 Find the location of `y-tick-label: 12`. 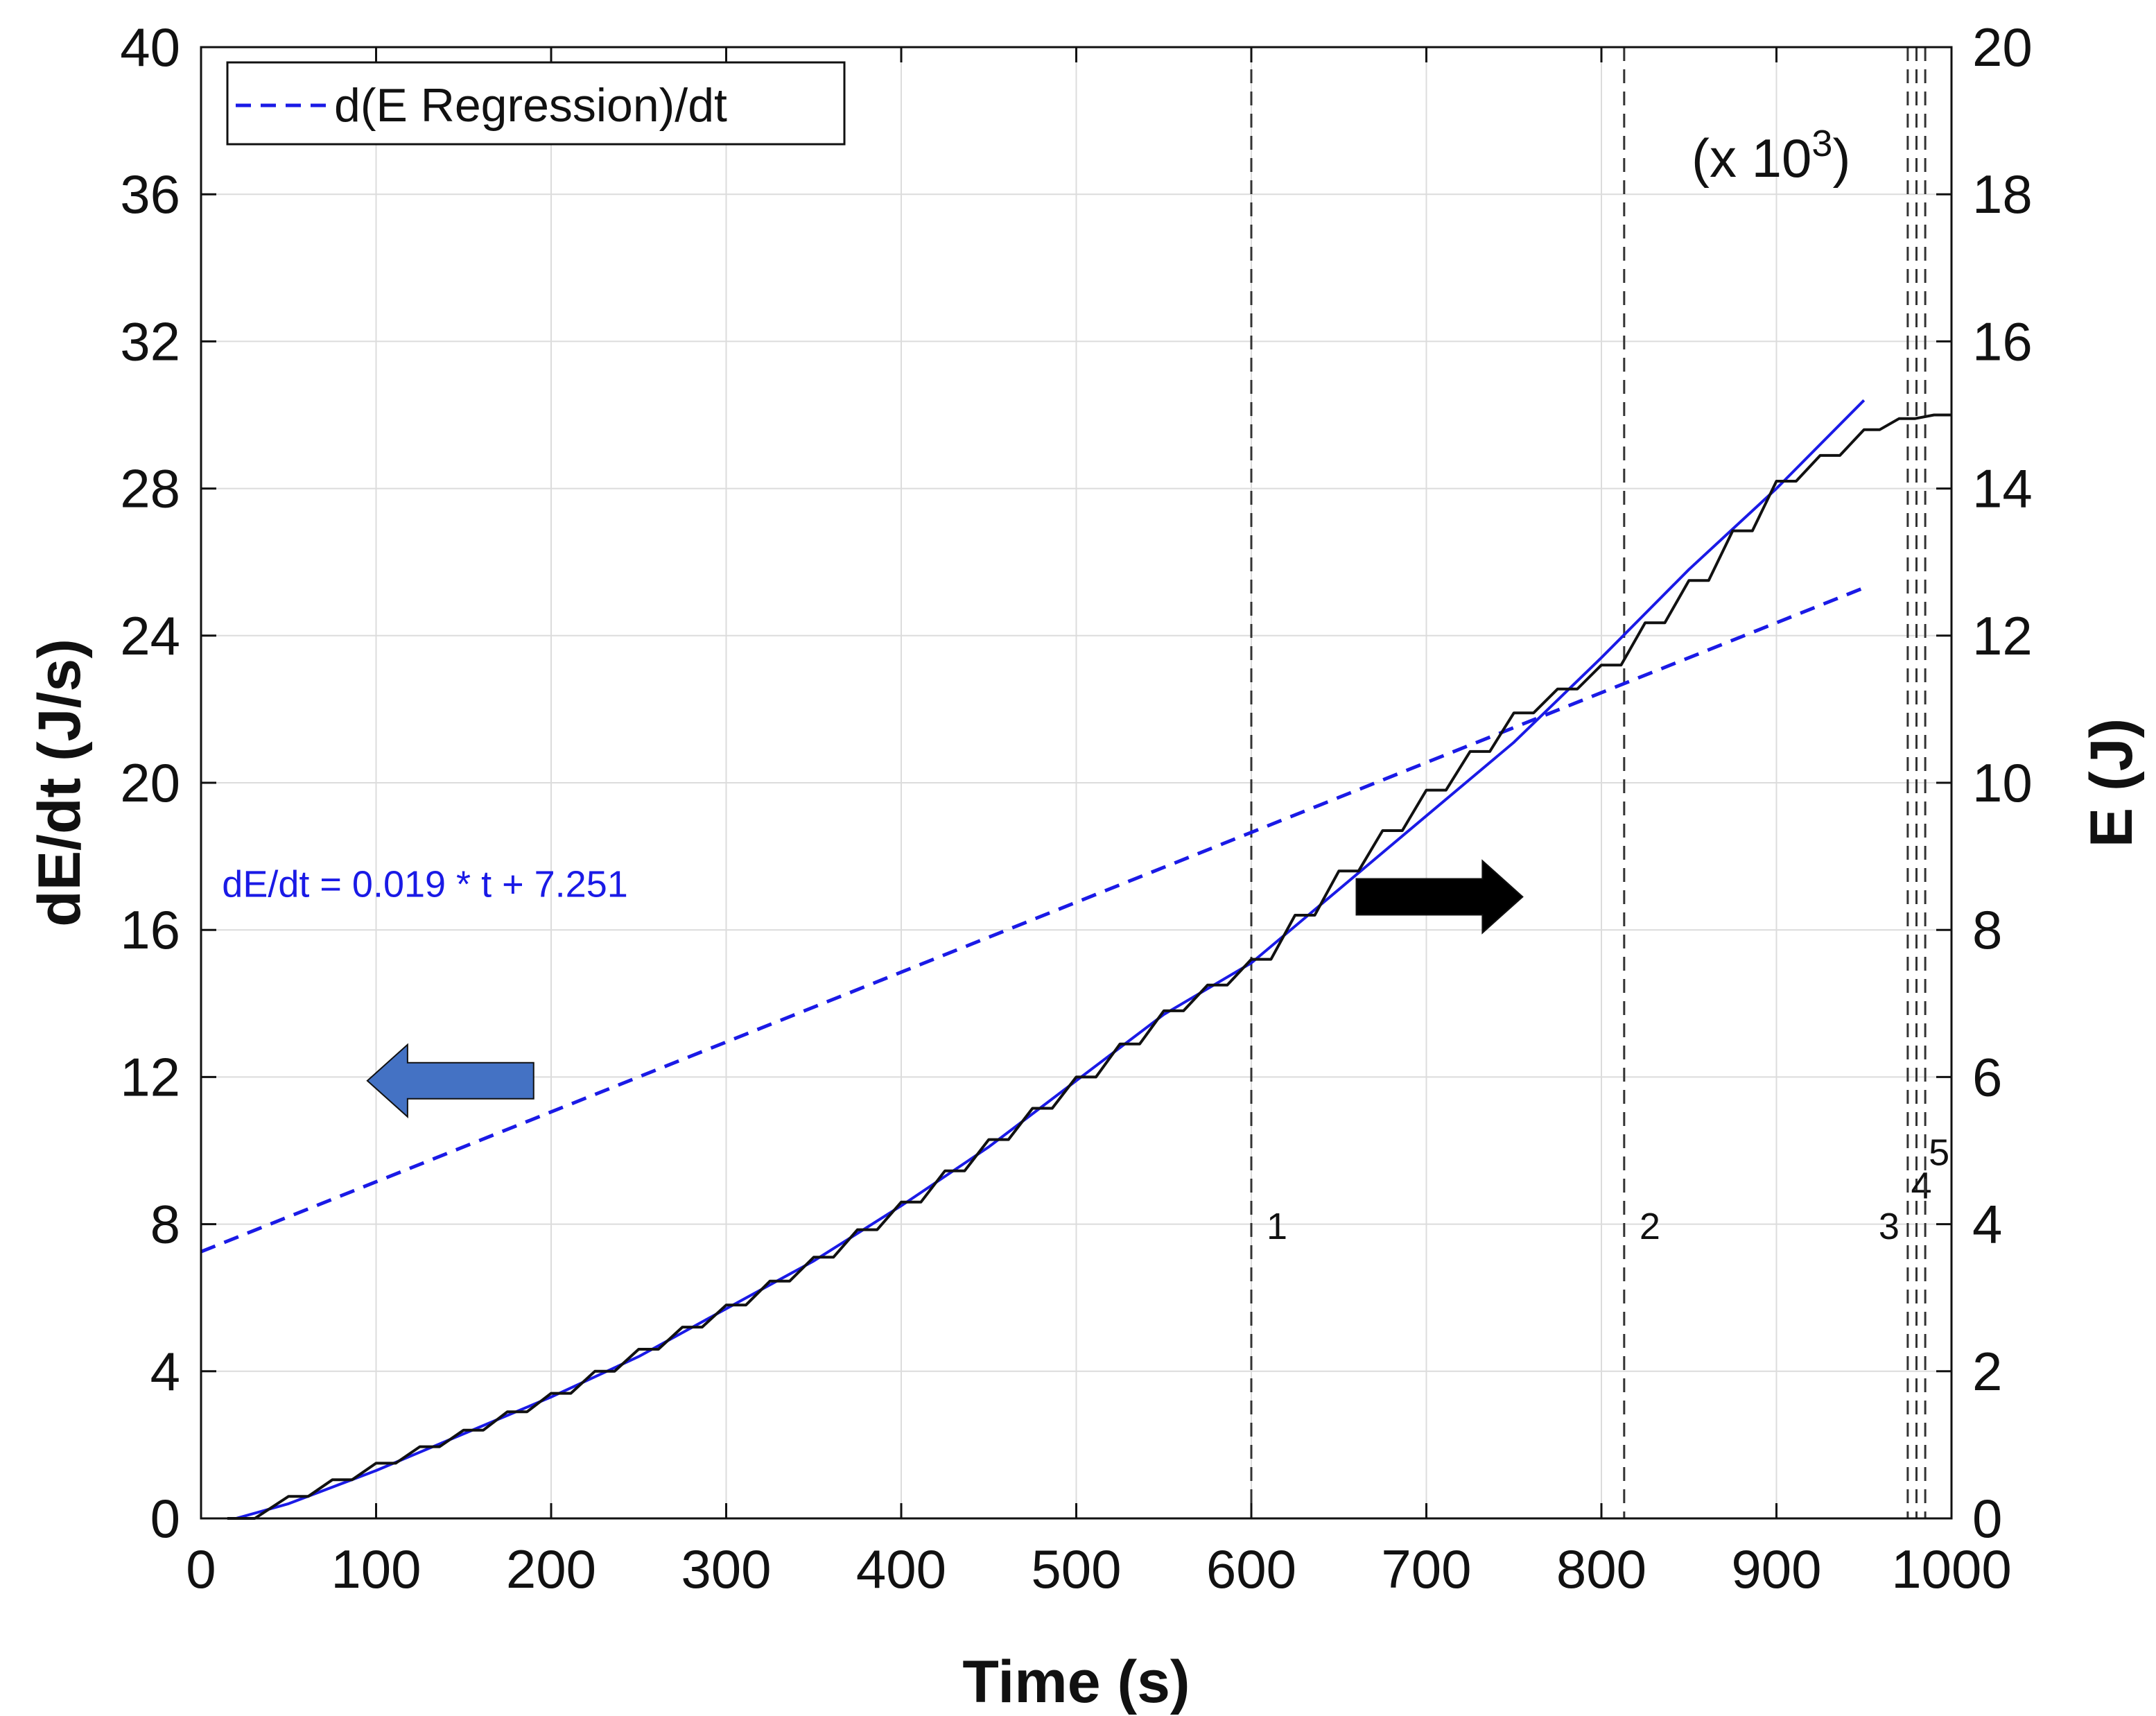

y-tick-label: 12 is located at coordinates (150, 1076).